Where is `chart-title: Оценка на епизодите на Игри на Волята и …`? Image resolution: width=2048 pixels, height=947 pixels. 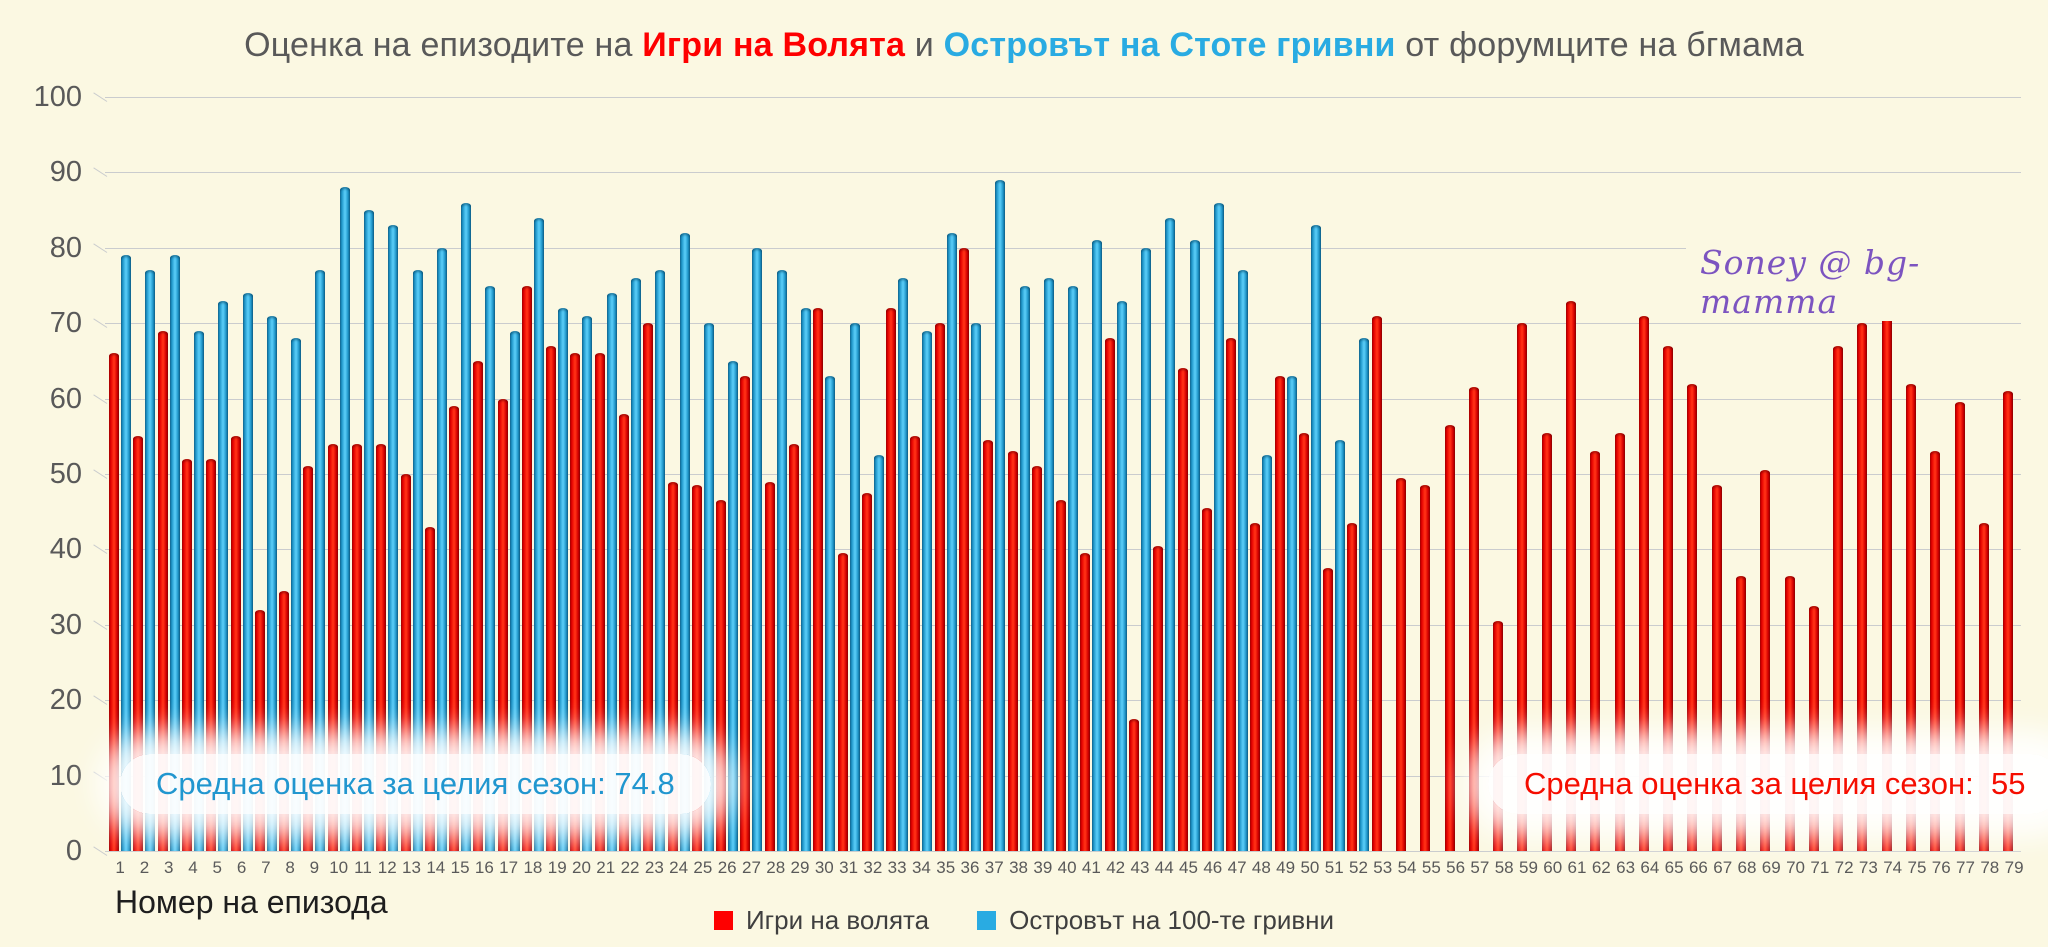
chart-title: Оценка на епизодите на Игри на Волята и … is located at coordinates (1024, 45).